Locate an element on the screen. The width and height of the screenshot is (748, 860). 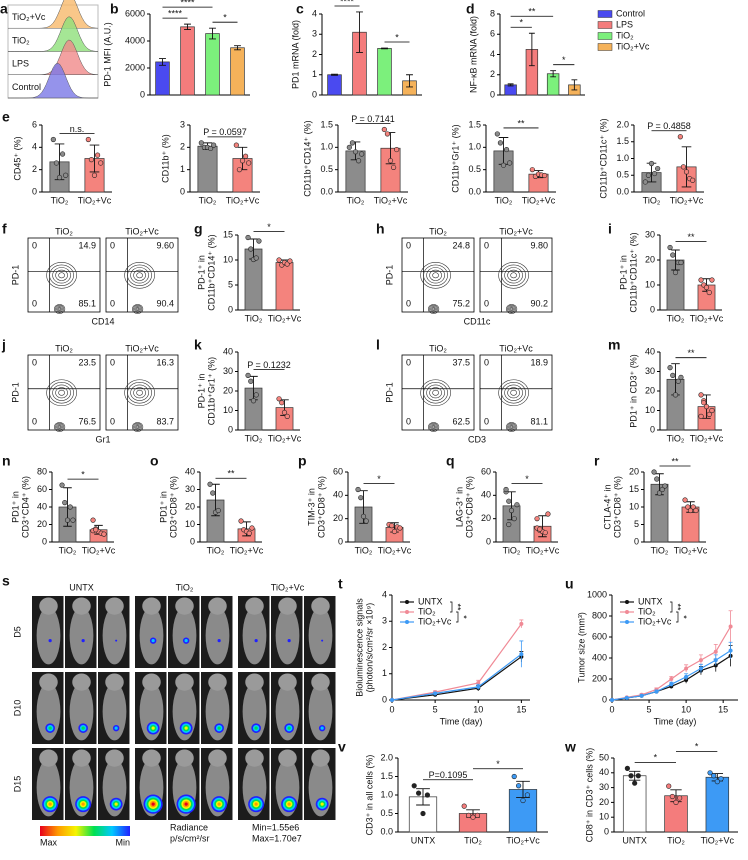
x-tick-label: TiO₂ is located at coordinates (254, 438).